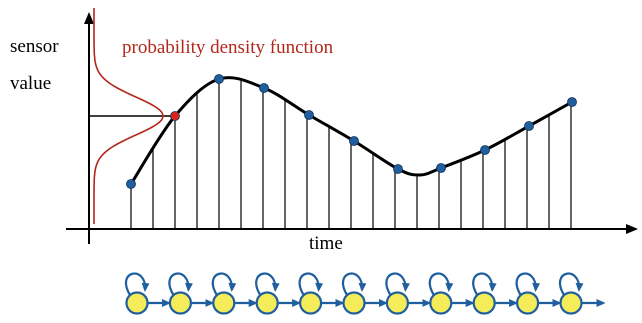 Image resolution: width=642 pixels, height=323 pixels. What do you see at coordinates (228, 47) in the screenshot?
I see `pdf-label: probability density function` at bounding box center [228, 47].